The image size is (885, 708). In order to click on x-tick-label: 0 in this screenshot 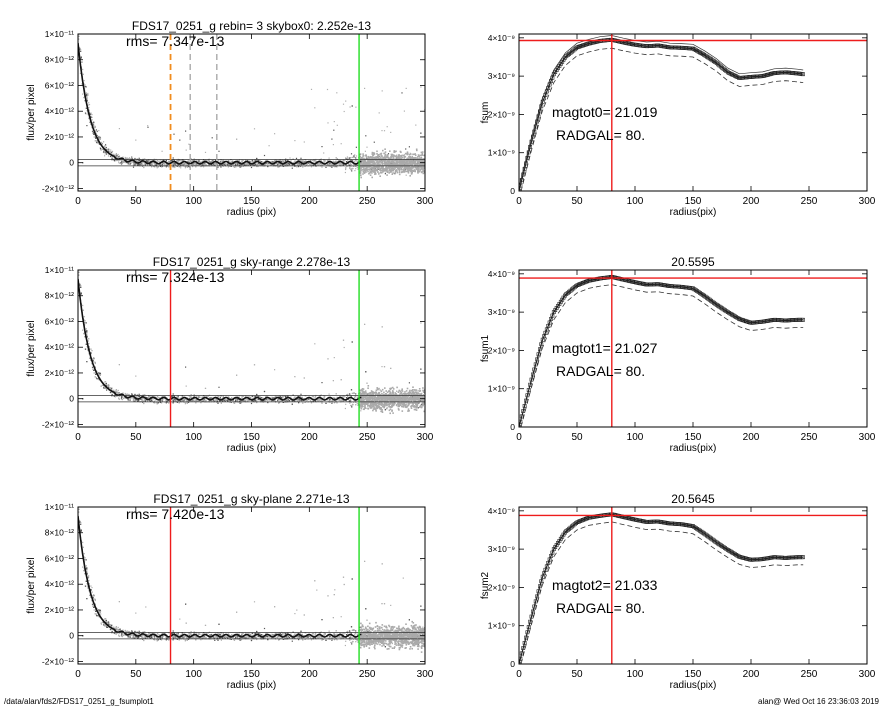, I will do `click(519, 201)`.